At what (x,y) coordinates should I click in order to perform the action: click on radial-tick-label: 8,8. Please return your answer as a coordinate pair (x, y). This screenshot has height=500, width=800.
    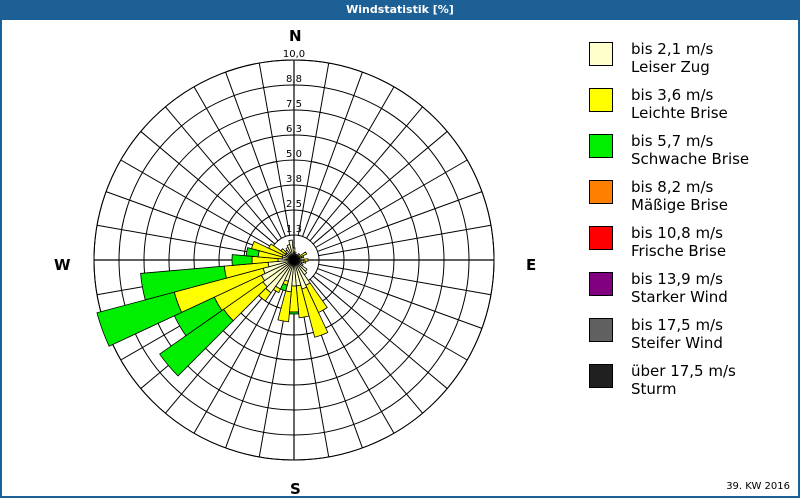
    Looking at the image, I should click on (294, 79).